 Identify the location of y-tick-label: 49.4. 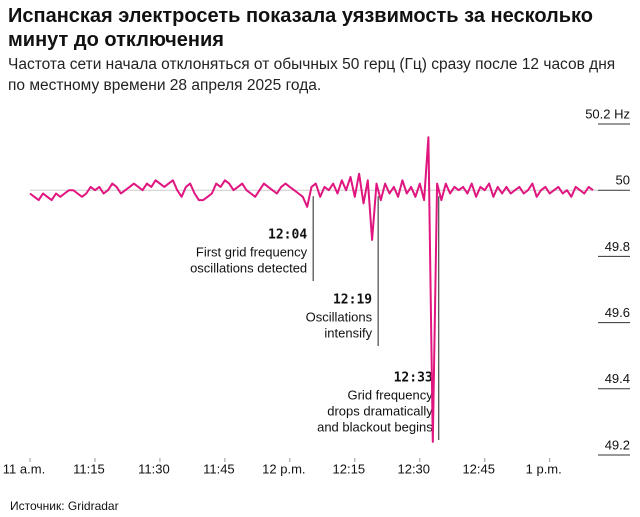
(617, 378).